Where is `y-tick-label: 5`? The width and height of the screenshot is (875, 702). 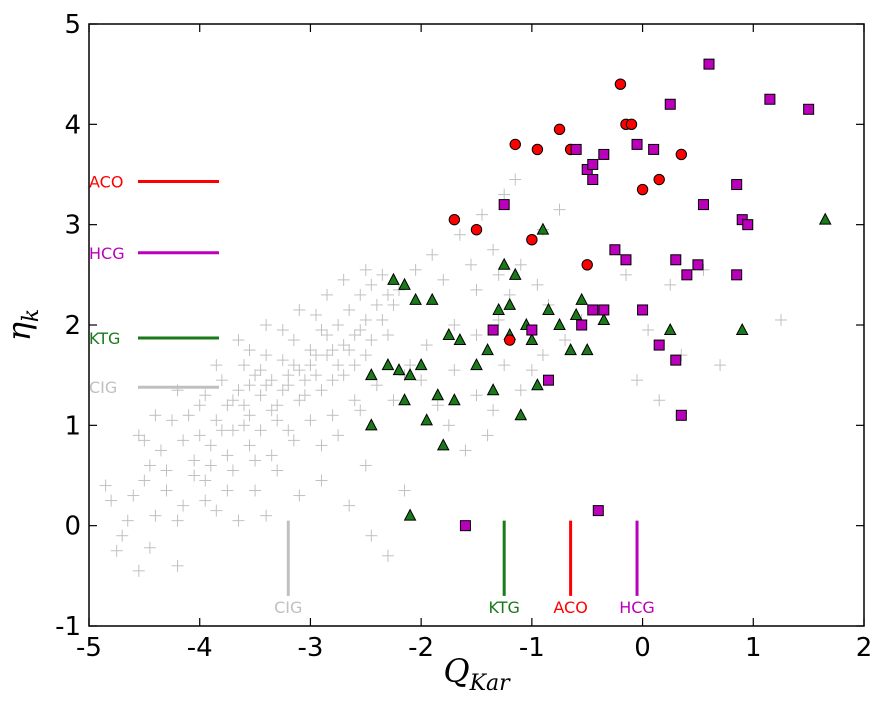
y-tick-label: 5 is located at coordinates (72, 25).